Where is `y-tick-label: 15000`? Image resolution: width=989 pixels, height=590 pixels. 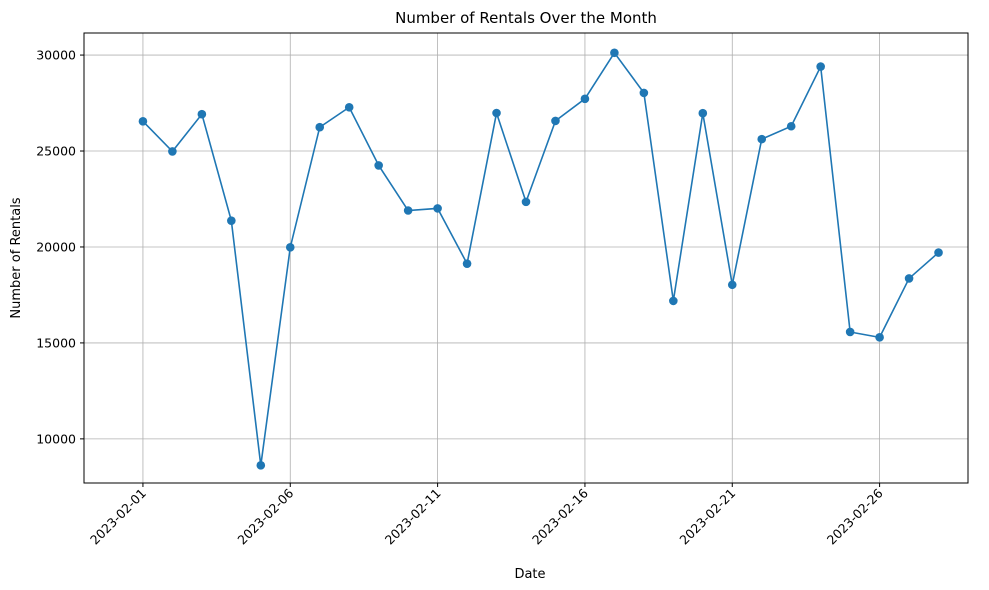
y-tick-label: 15000 is located at coordinates (56, 342).